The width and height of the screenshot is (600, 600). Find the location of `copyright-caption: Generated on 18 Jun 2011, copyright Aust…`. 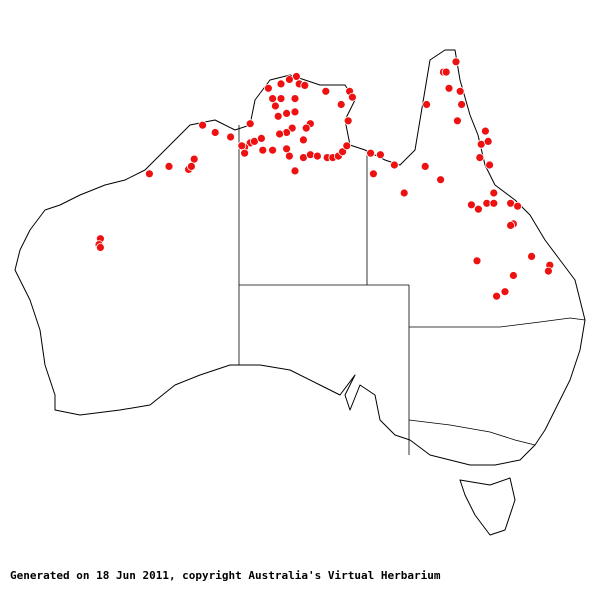

copyright-caption: Generated on 18 Jun 2011, copyright Aust… is located at coordinates (225, 575).